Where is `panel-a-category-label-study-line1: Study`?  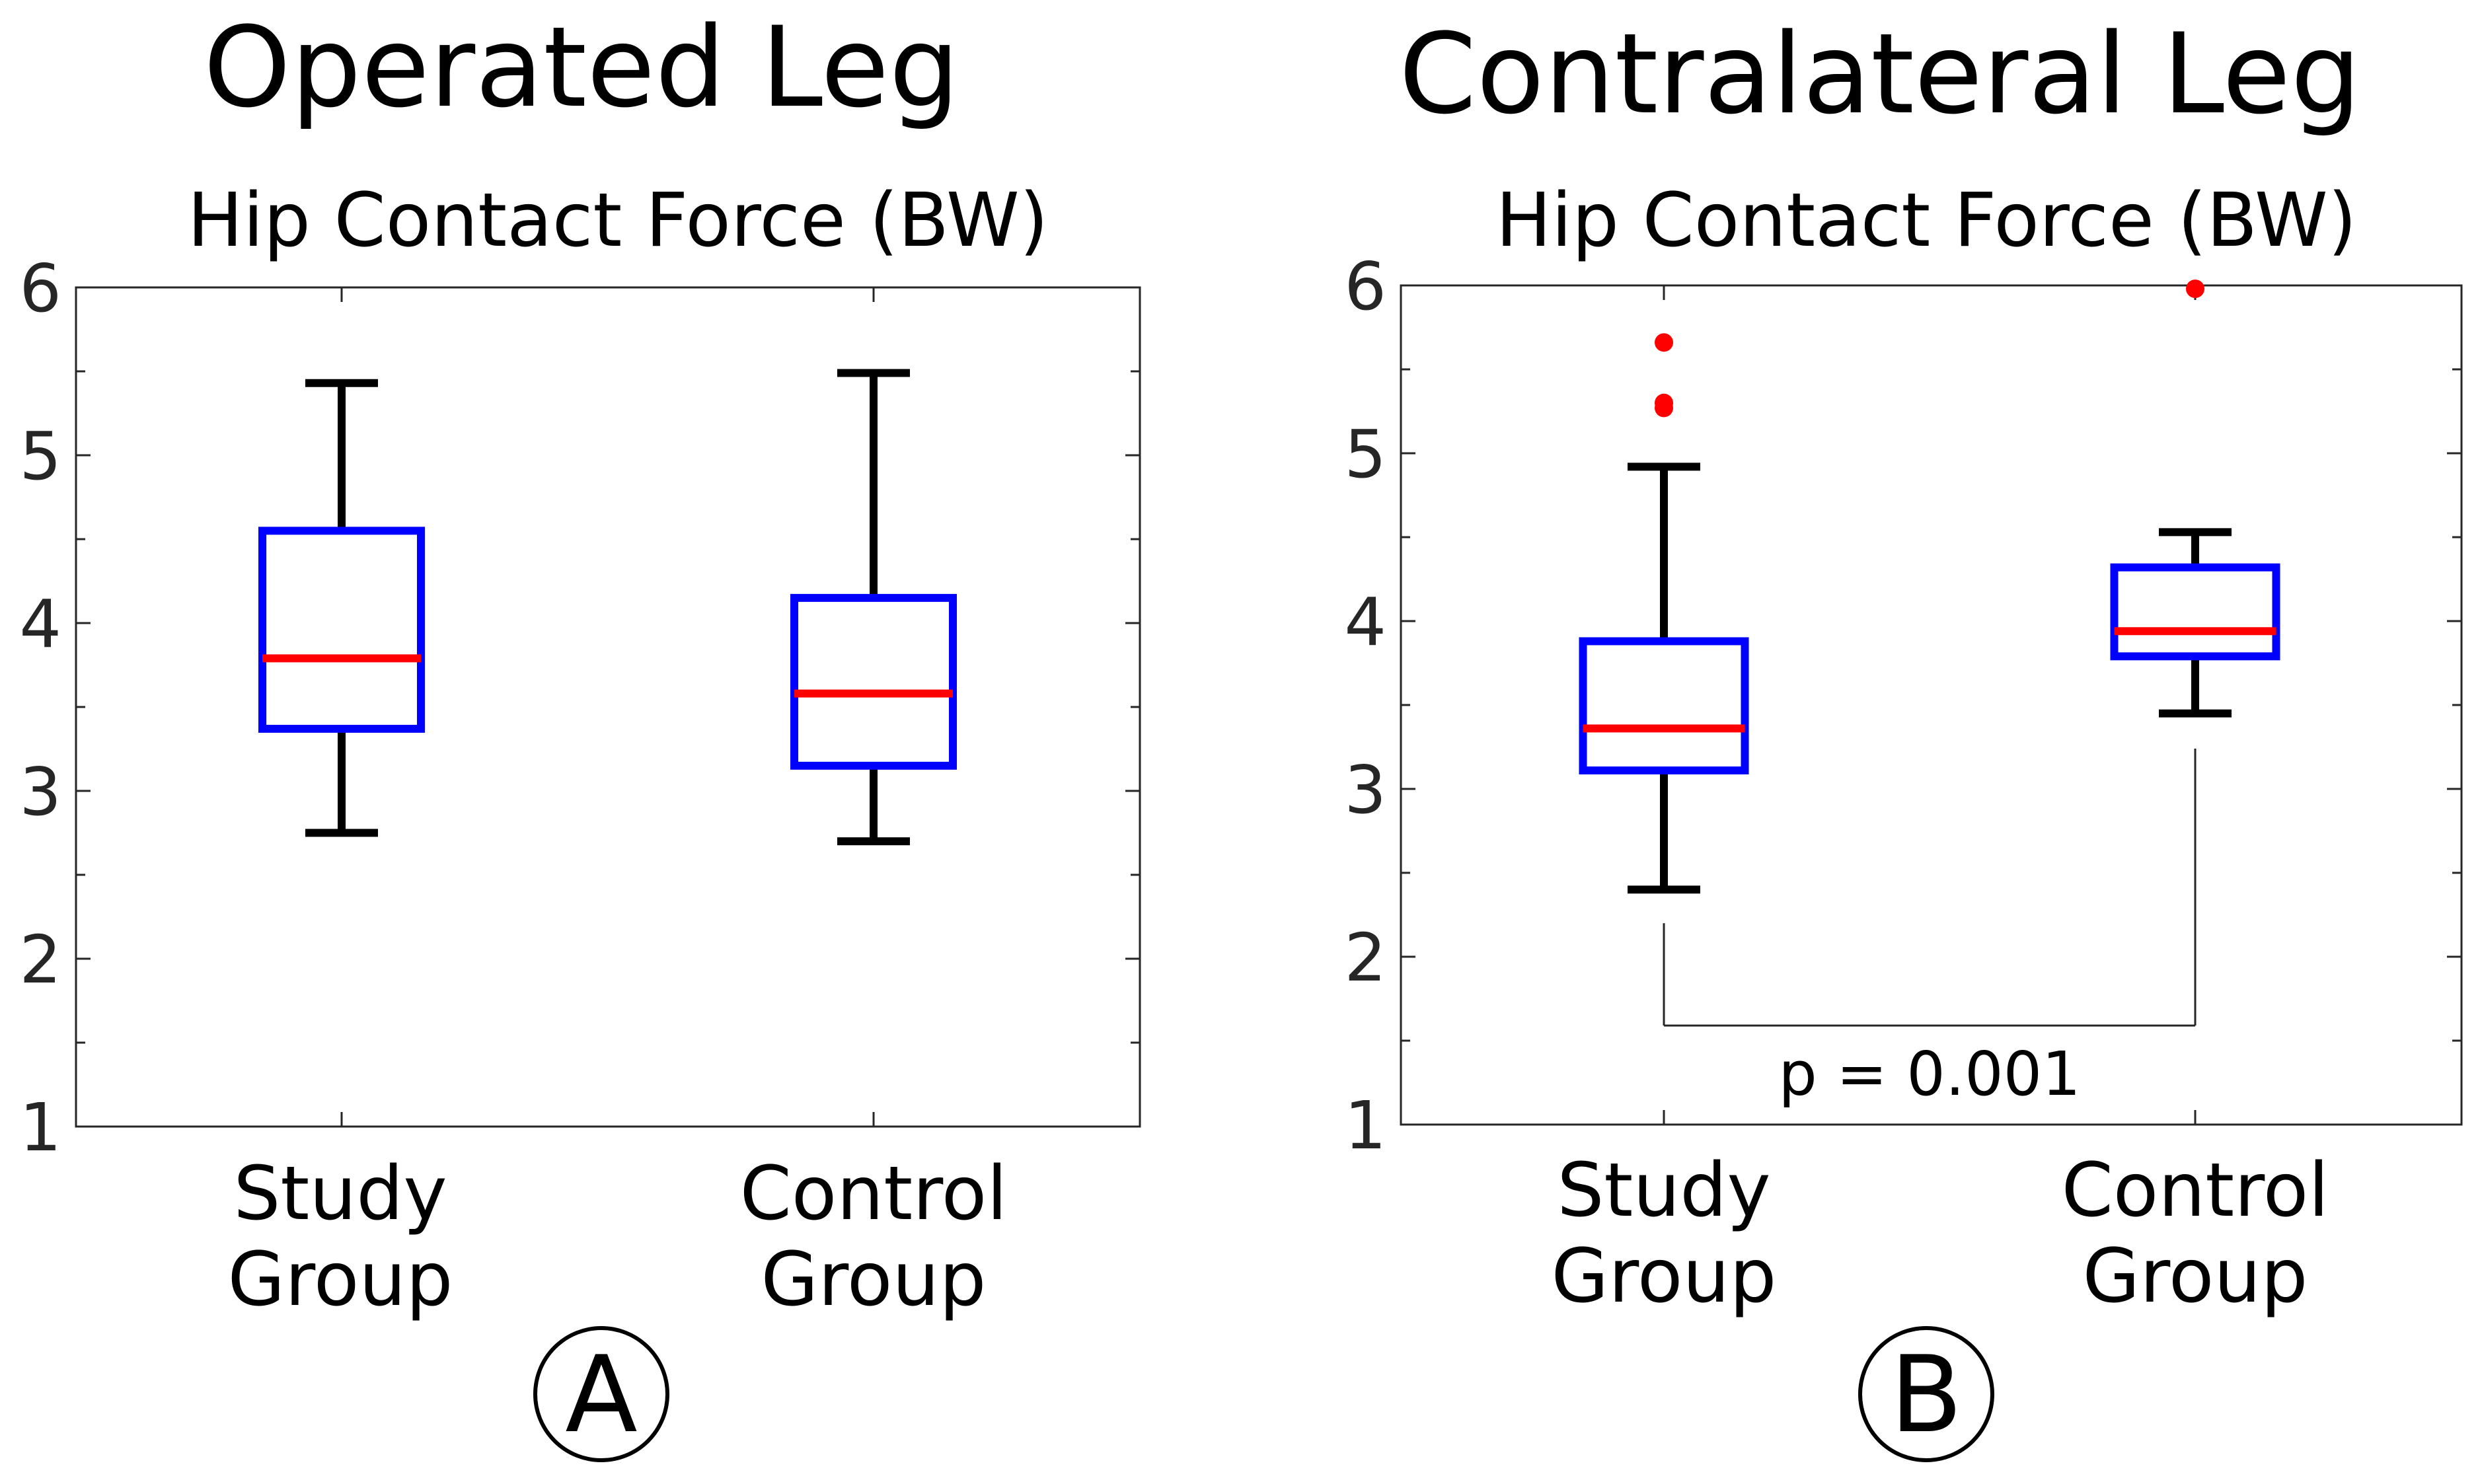 panel-a-category-label-study-line1: Study is located at coordinates (340, 1194).